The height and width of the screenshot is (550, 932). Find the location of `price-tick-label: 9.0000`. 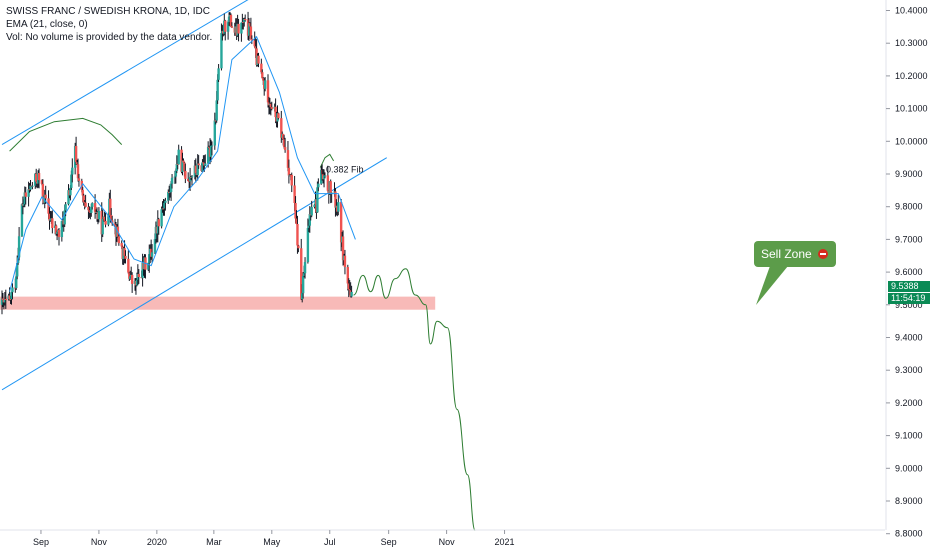

price-tick-label: 9.0000 is located at coordinates (909, 468).